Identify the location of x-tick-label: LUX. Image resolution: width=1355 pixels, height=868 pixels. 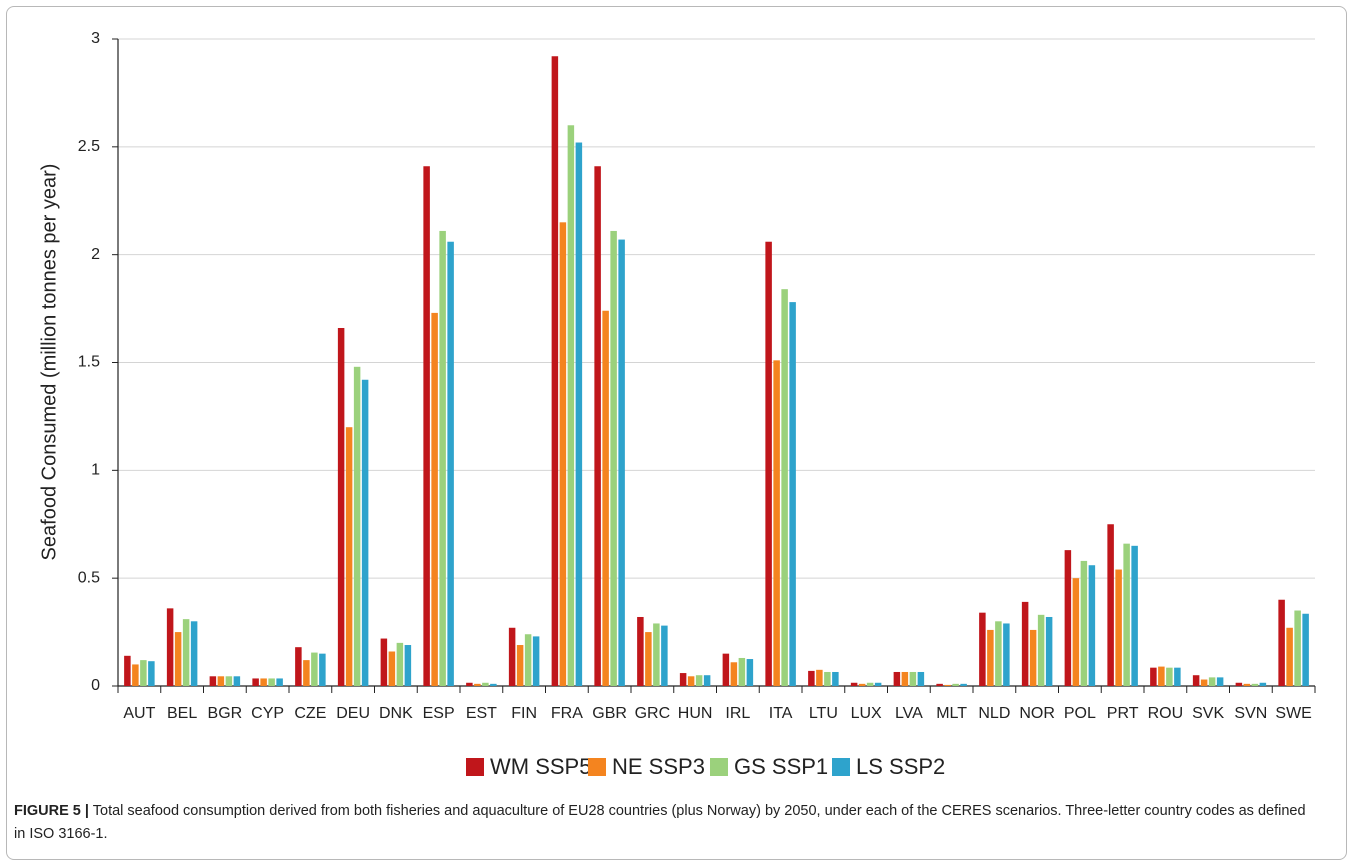
(866, 713).